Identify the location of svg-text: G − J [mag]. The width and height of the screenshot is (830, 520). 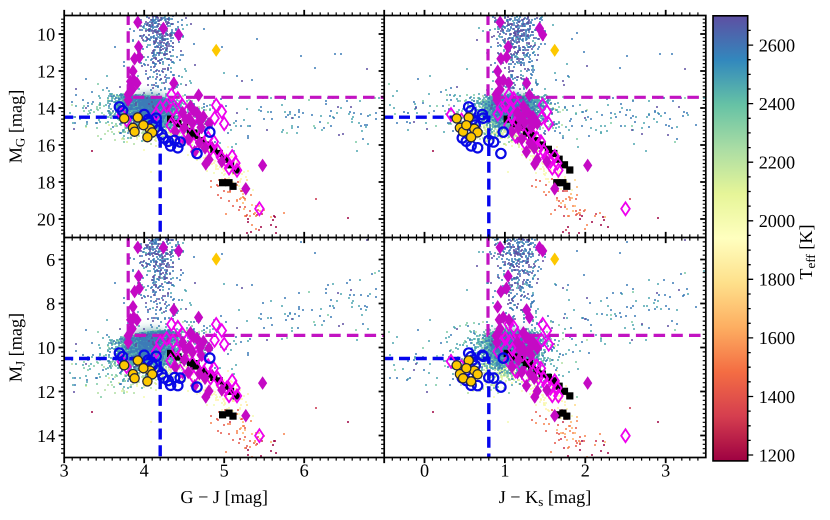
(224, 497).